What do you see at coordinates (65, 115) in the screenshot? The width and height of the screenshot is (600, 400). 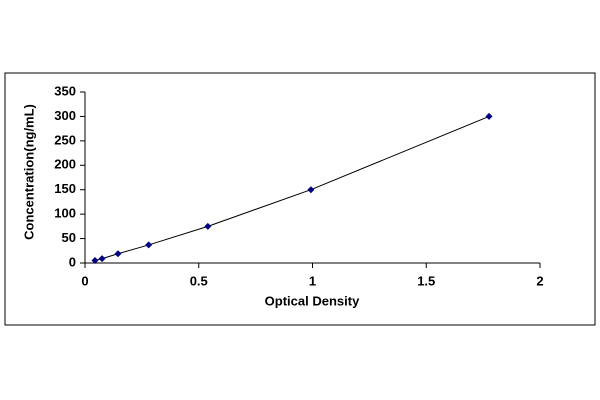 I see `y-tick-label: 300` at bounding box center [65, 115].